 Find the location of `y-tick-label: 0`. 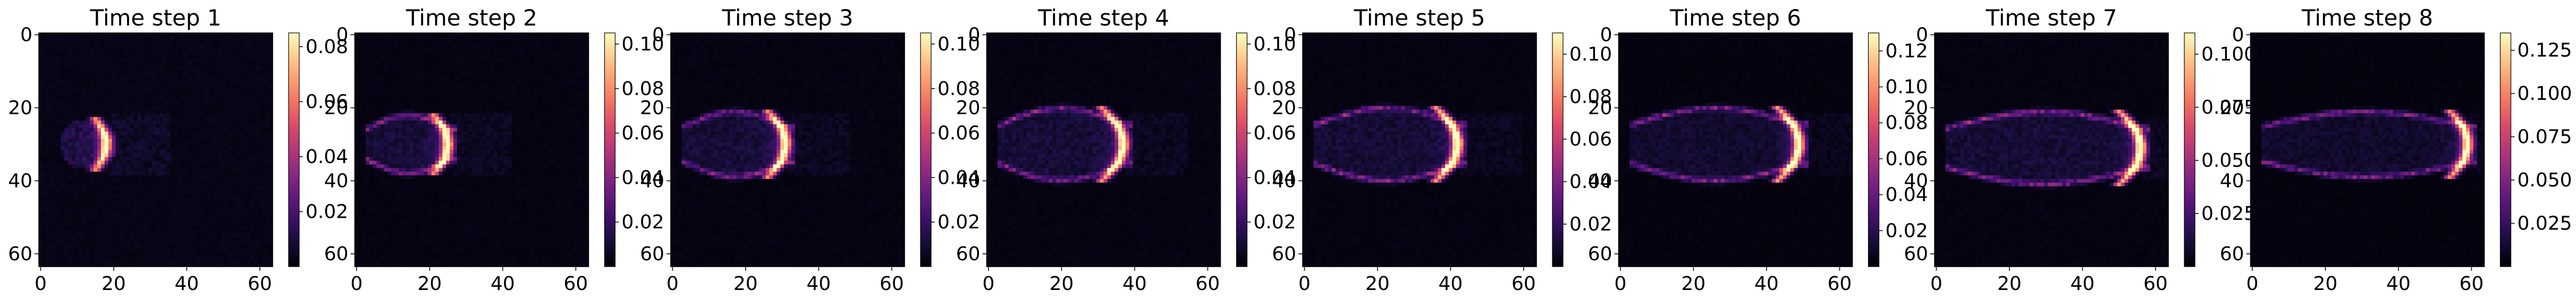

y-tick-label: 0 is located at coordinates (26, 35).